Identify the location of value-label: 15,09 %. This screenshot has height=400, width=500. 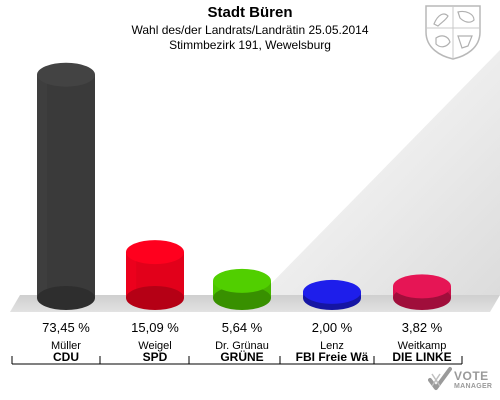
(155, 327).